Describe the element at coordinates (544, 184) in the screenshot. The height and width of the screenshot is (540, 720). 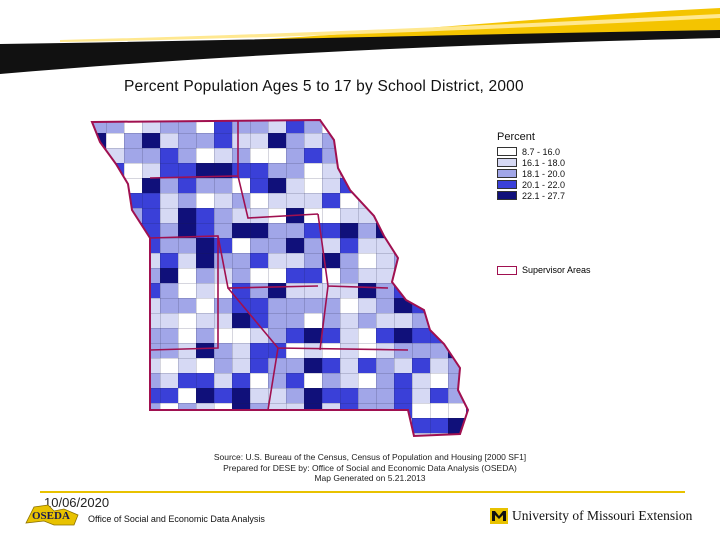
I see `legend-label: 20.1 - 22.0` at that location.